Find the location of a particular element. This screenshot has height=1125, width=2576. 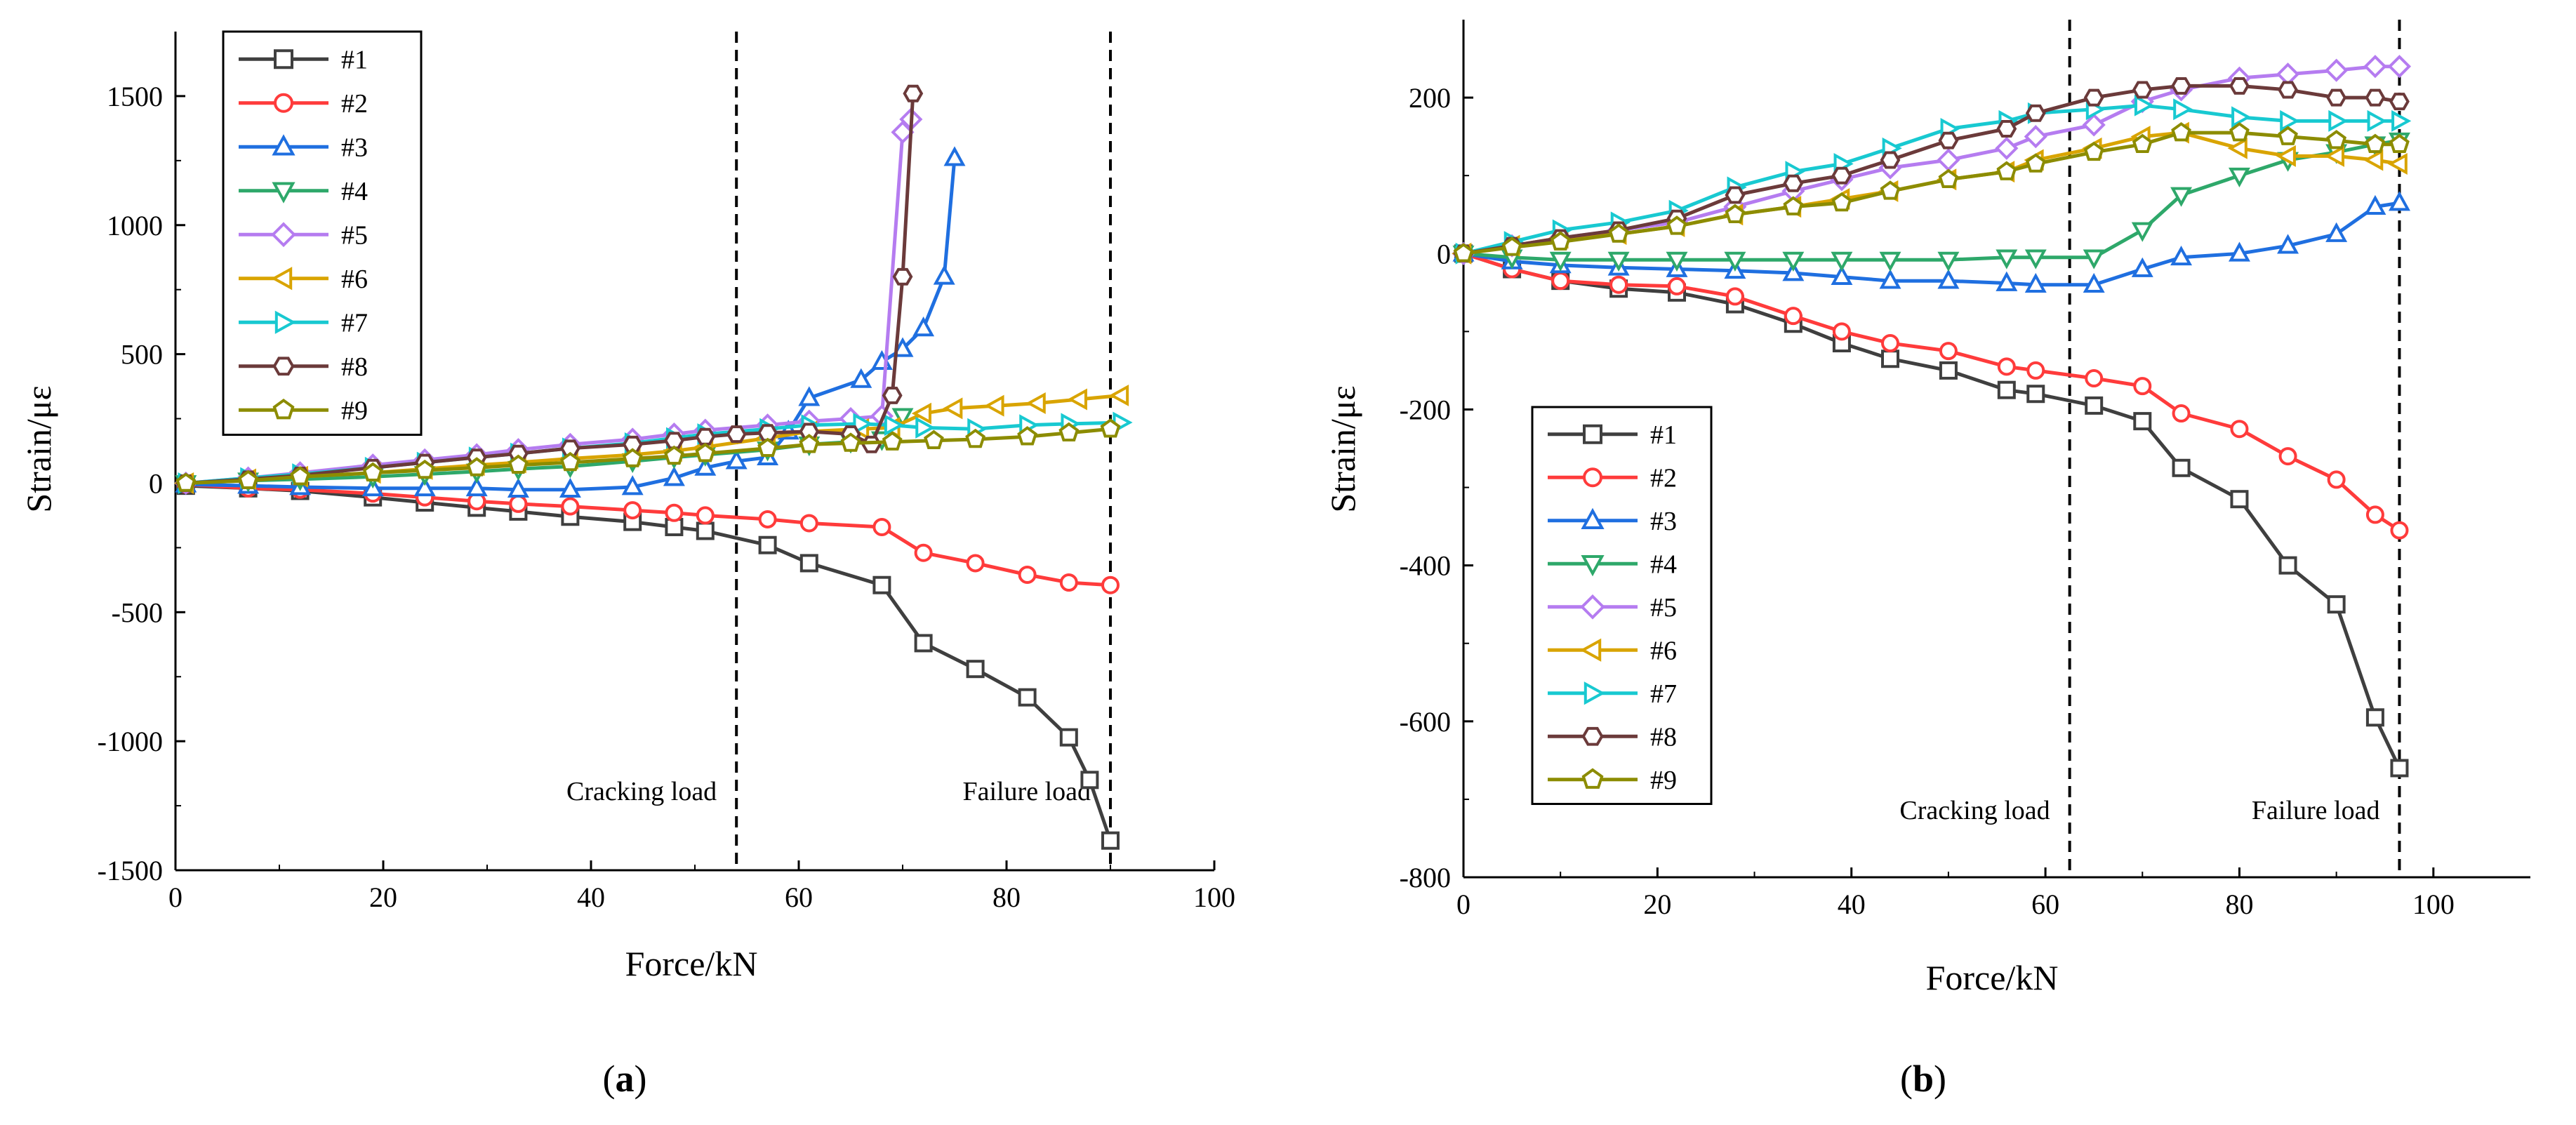

panel-b-caption: (b) is located at coordinates (1923, 1079).